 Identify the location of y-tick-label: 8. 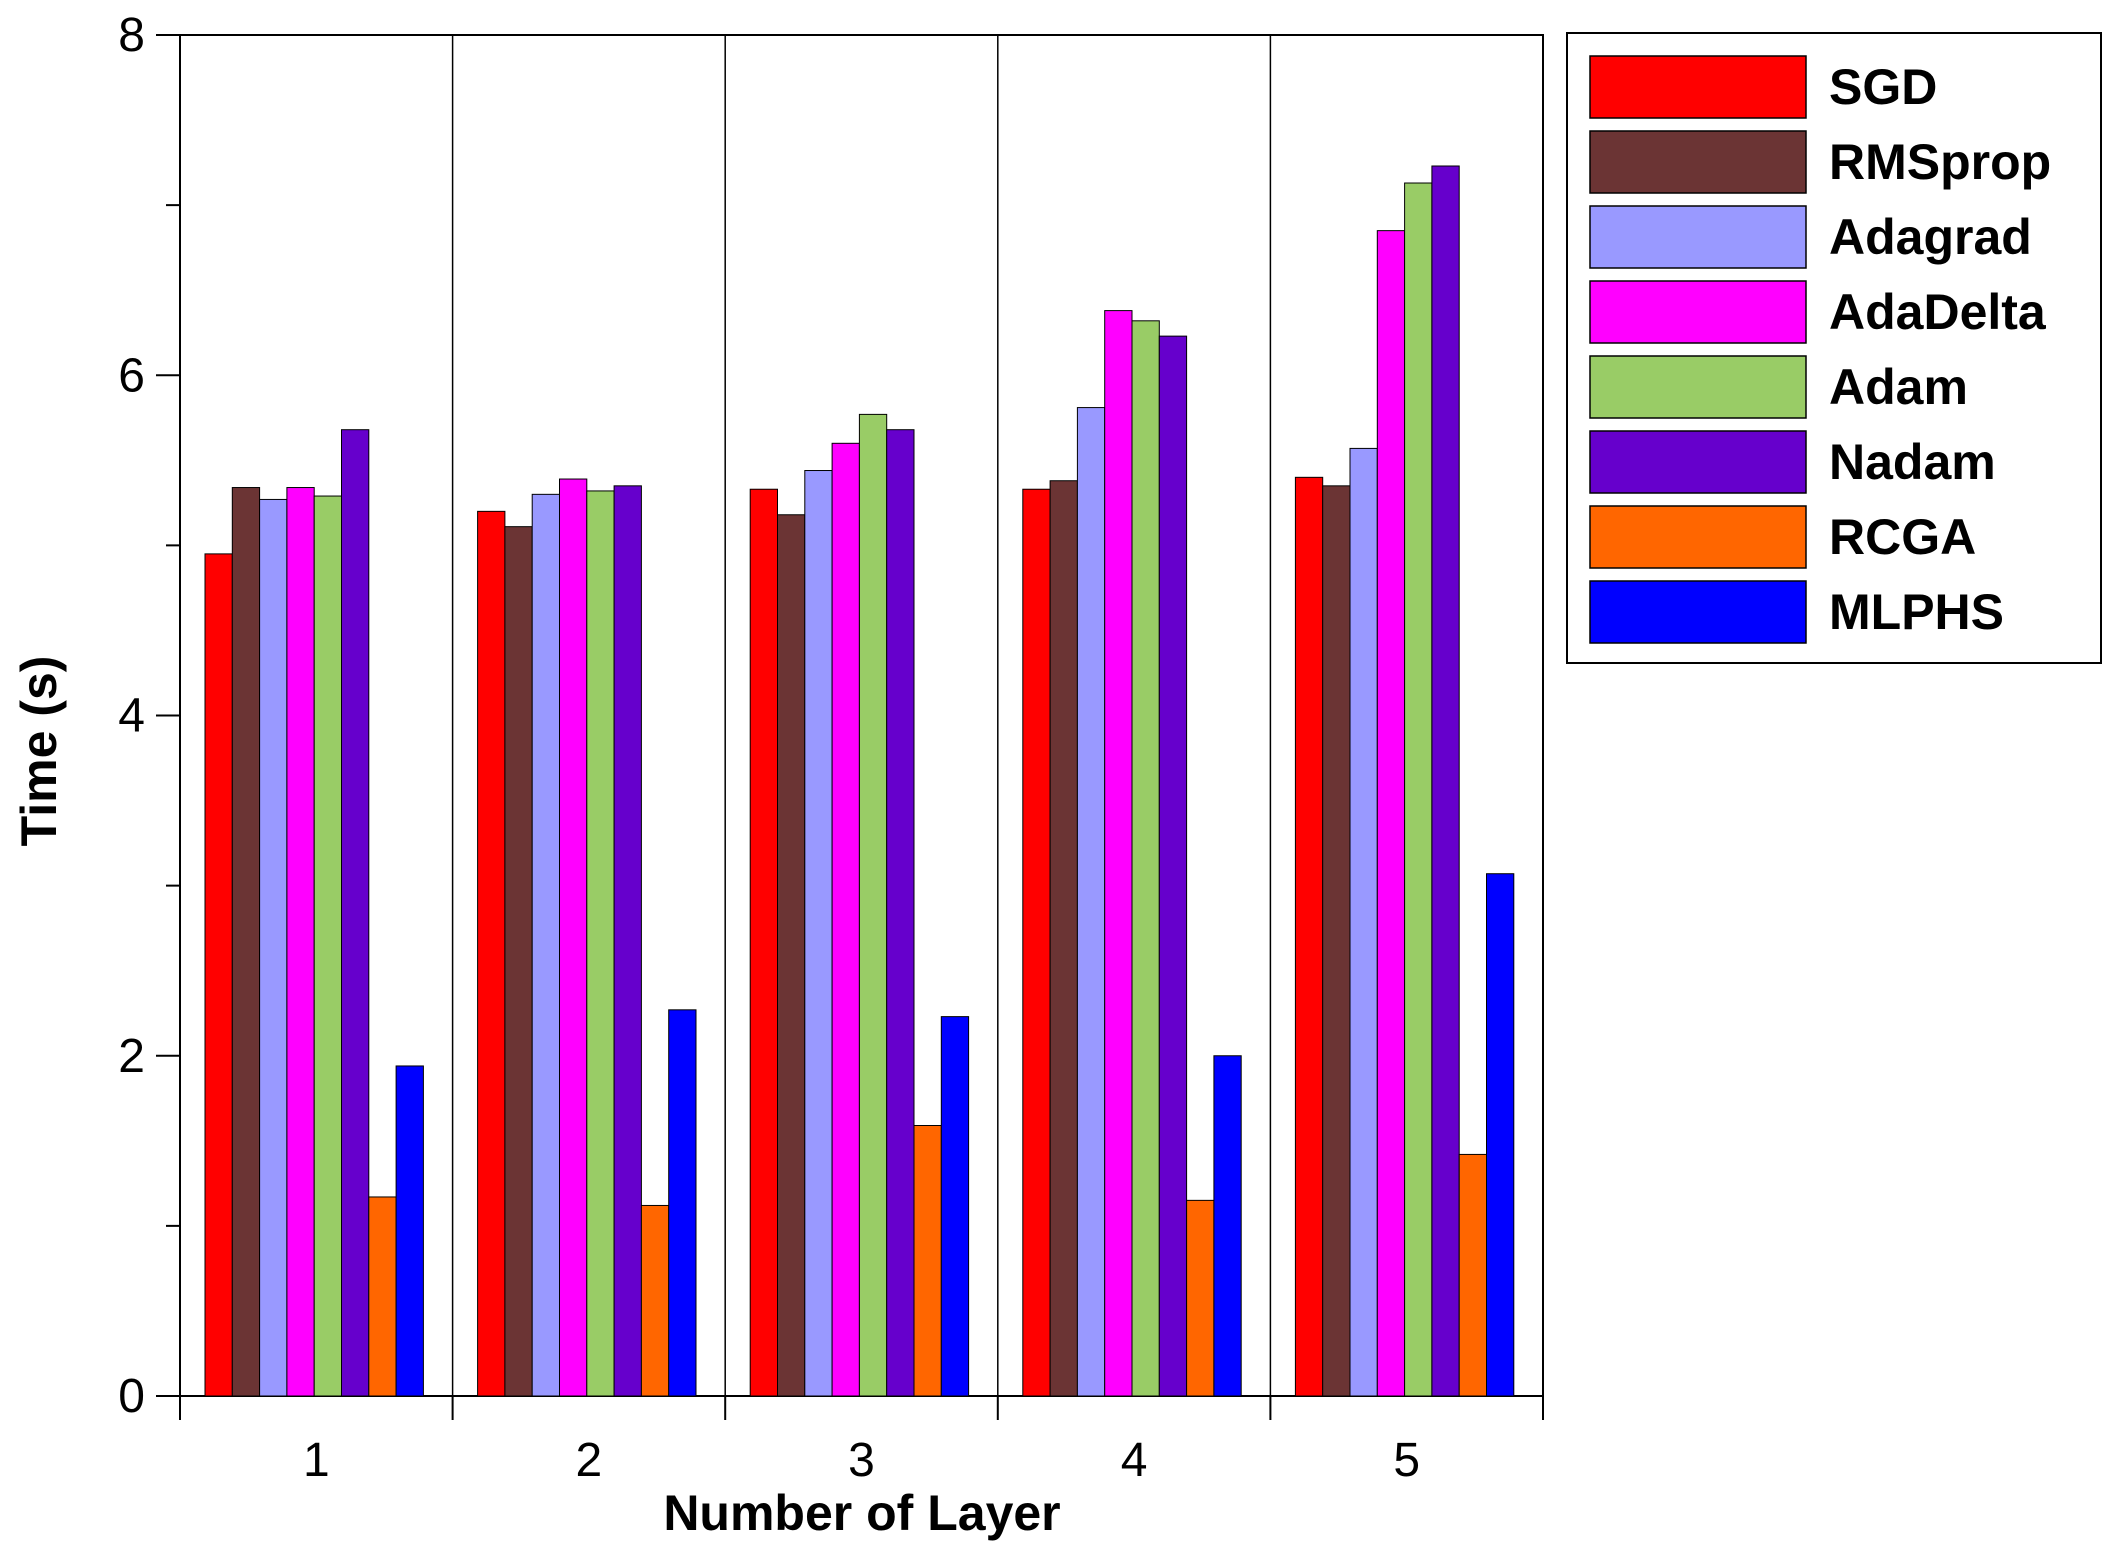
(131, 35).